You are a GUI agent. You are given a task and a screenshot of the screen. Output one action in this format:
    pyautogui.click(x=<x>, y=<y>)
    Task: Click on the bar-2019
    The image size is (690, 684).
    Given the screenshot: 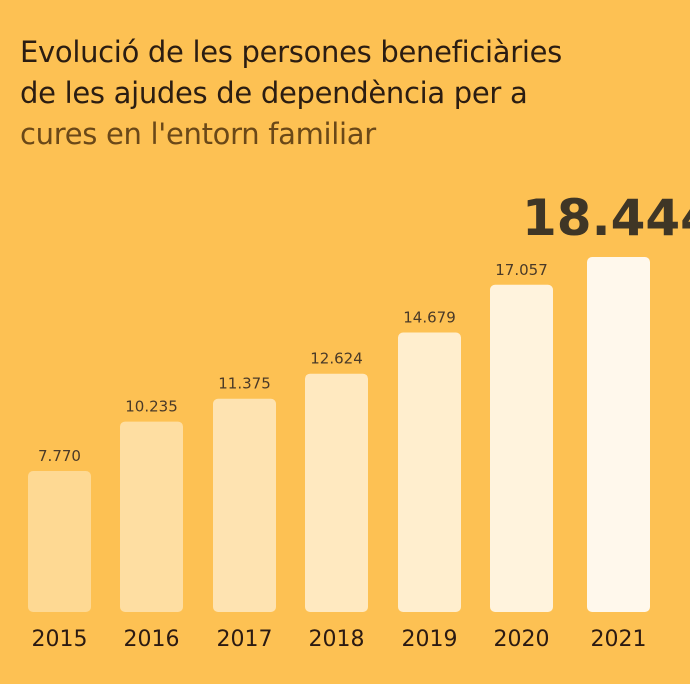 What is the action you would take?
    pyautogui.click(x=429, y=472)
    